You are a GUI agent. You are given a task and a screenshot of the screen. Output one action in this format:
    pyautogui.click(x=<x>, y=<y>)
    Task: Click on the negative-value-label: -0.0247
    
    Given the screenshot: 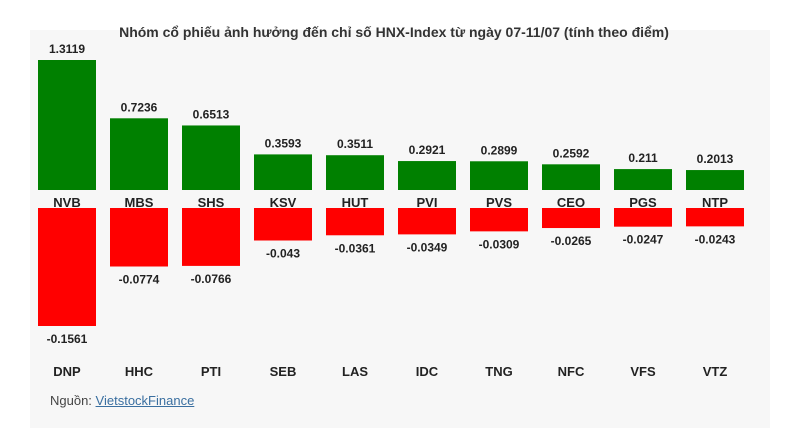 What is the action you would take?
    pyautogui.click(x=643, y=240)
    